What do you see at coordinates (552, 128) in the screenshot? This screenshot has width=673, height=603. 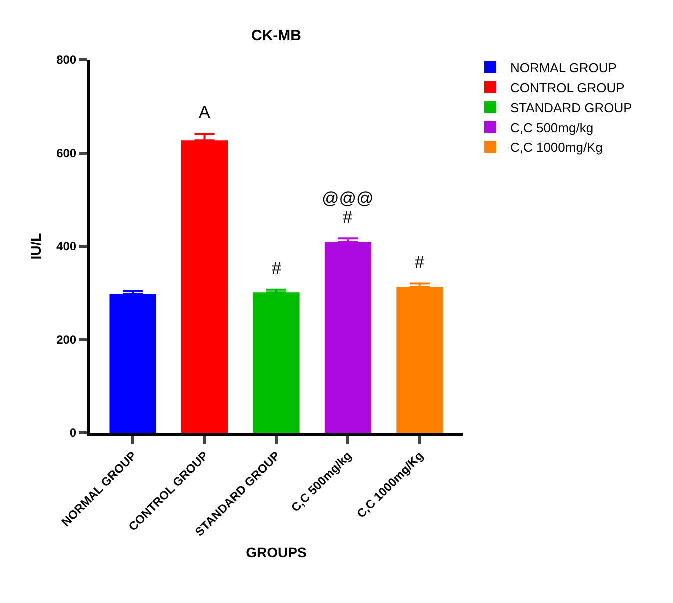 I see `legend-label: C,C 500mg/kg` at bounding box center [552, 128].